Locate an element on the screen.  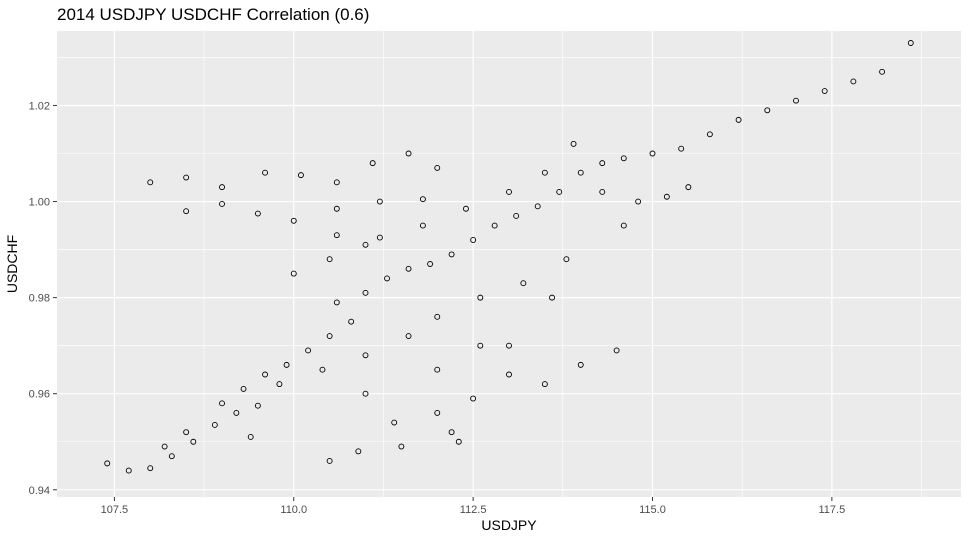
chart-title: 2014 USDJPY USDCHF Correlation (0.6) is located at coordinates (213, 14).